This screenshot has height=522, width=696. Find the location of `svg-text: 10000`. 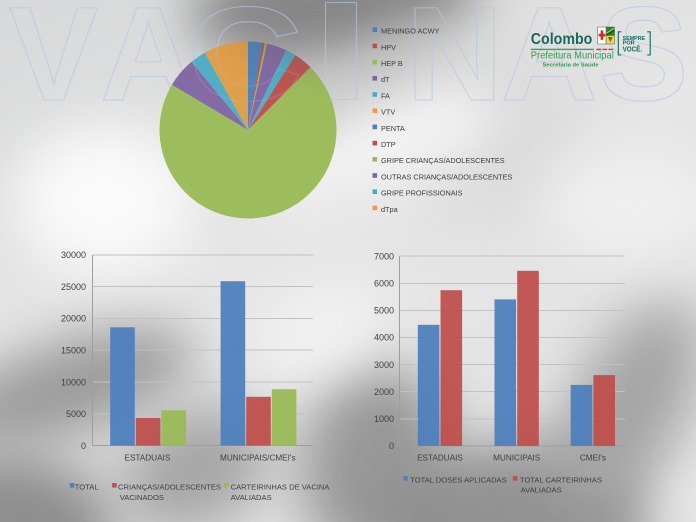

svg-text: 10000 is located at coordinates (73, 382).